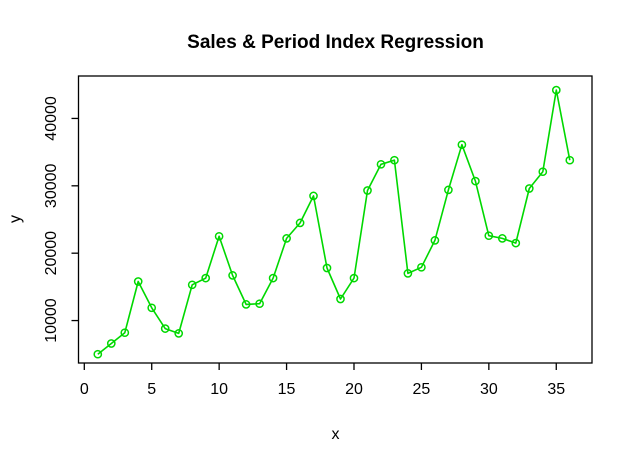 This screenshot has height=464, width=632. What do you see at coordinates (335, 42) in the screenshot?
I see `chart-title: Sales & Period Index Regression` at bounding box center [335, 42].